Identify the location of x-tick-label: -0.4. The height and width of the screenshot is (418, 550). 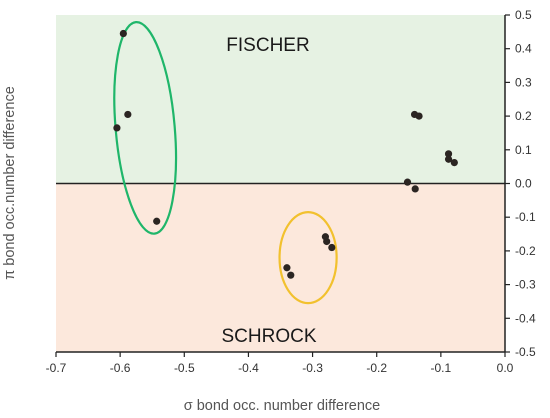
(248, 368).